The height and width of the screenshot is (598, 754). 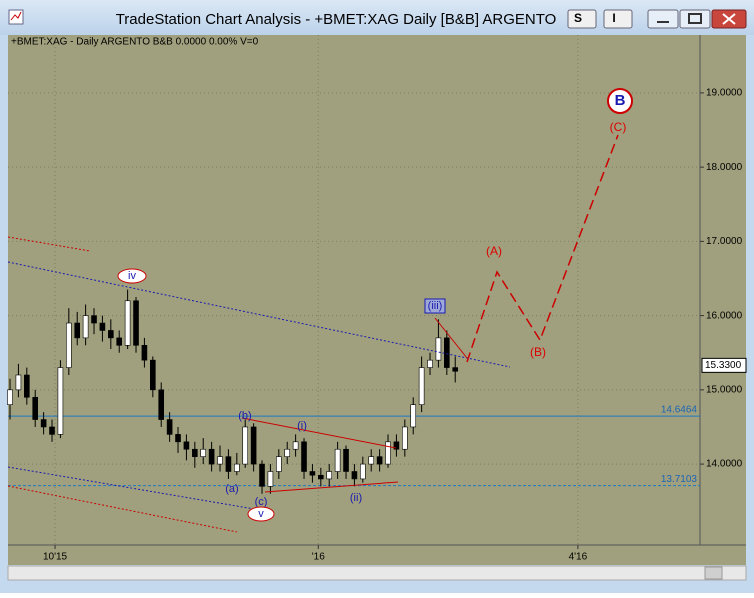 What do you see at coordinates (244, 416) in the screenshot?
I see `wave-label: (b)` at bounding box center [244, 416].